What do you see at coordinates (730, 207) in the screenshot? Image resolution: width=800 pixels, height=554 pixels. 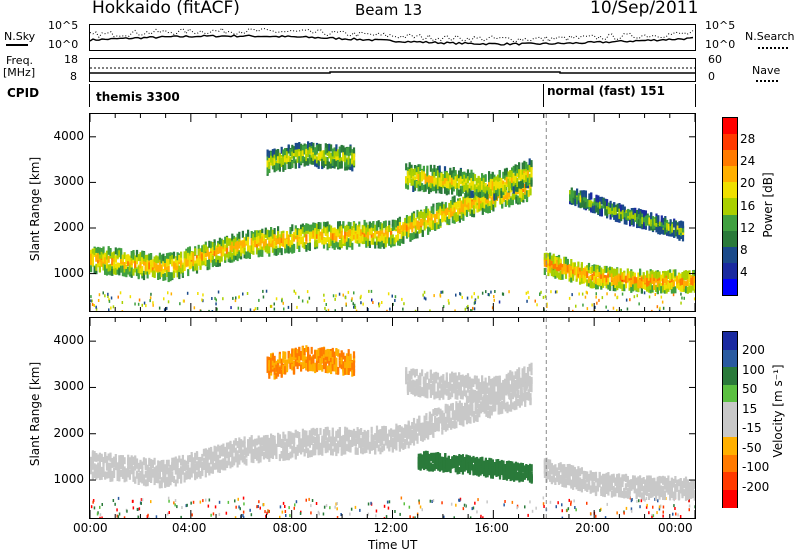 I see `colorbar-segment` at bounding box center [730, 207].